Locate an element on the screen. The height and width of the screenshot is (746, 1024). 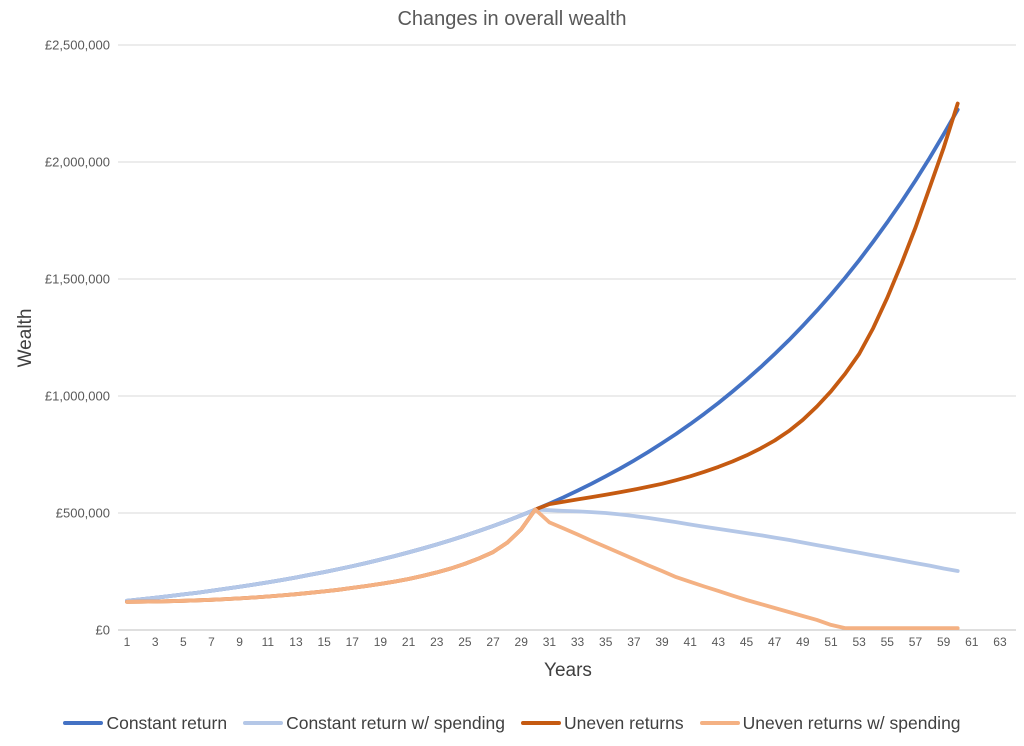
x-tick-label: 61 is located at coordinates (972, 642).